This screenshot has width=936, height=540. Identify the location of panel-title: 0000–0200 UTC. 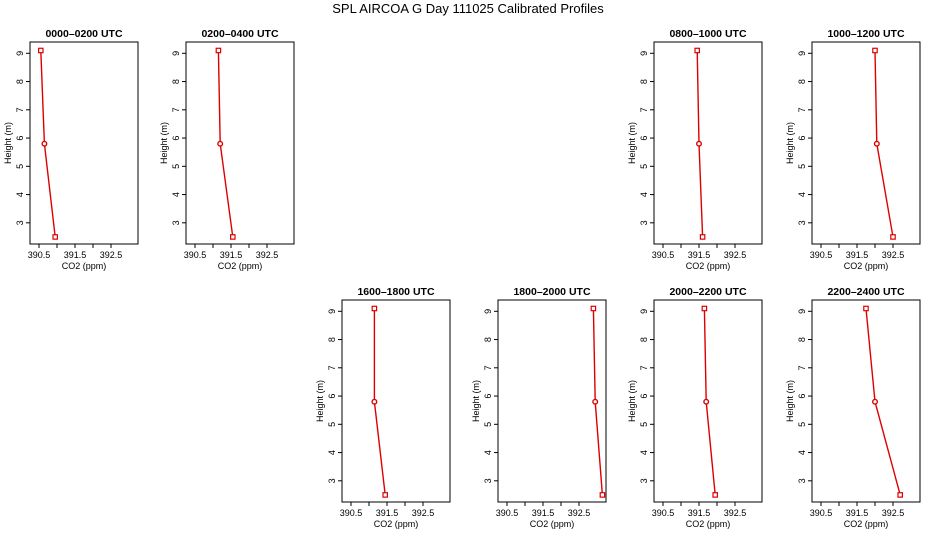
(83, 34).